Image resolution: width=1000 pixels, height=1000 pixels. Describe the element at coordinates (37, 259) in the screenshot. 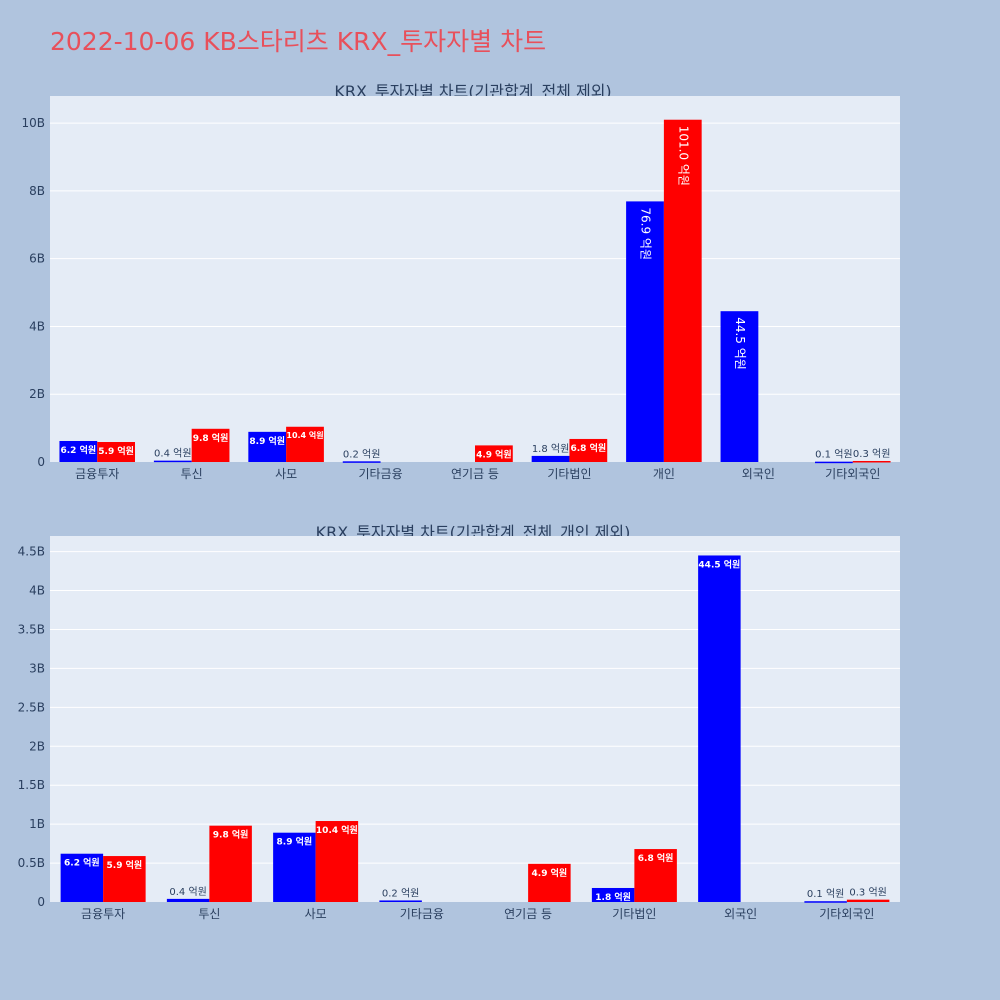

I see `y-tick-label: 6B` at that location.